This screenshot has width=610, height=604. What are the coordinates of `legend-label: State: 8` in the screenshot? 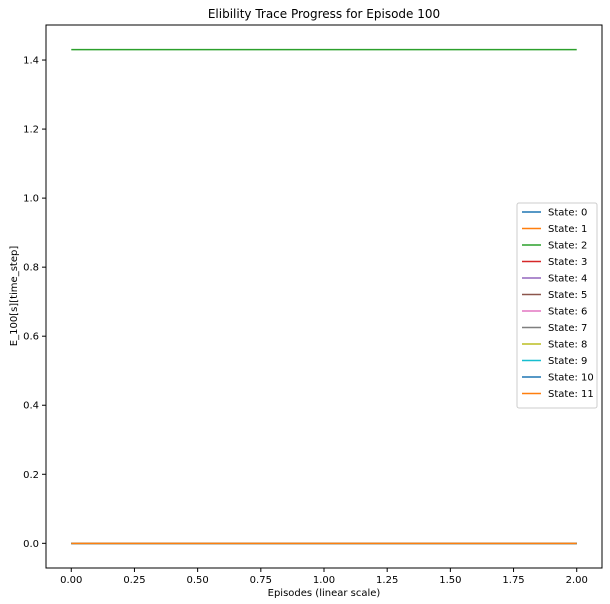 It's located at (567, 345).